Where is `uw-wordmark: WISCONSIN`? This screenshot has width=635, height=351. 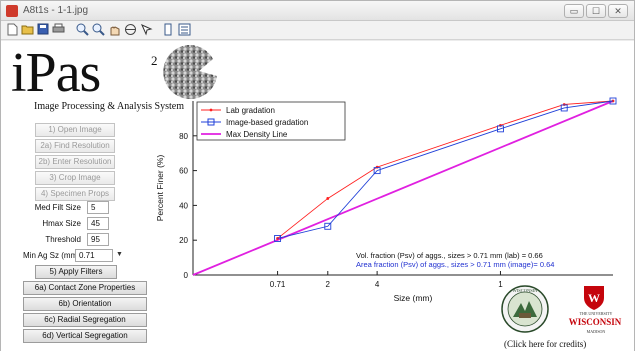 uw-wordmark: WISCONSIN is located at coordinates (595, 322).